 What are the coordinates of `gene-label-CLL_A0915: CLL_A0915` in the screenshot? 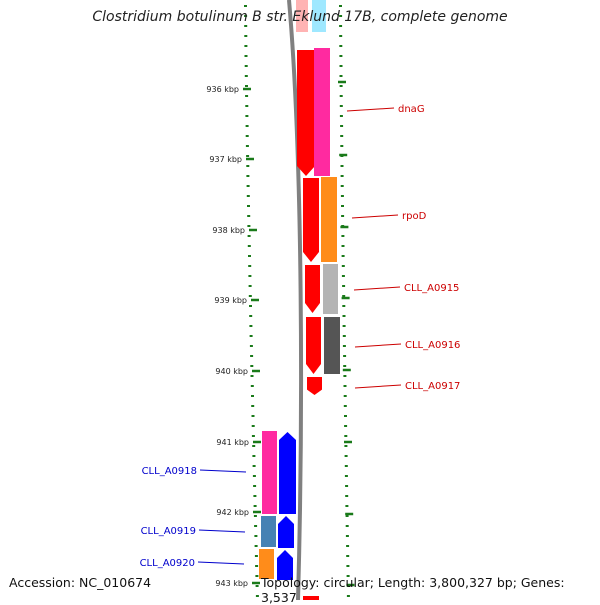 It's located at (431, 288).